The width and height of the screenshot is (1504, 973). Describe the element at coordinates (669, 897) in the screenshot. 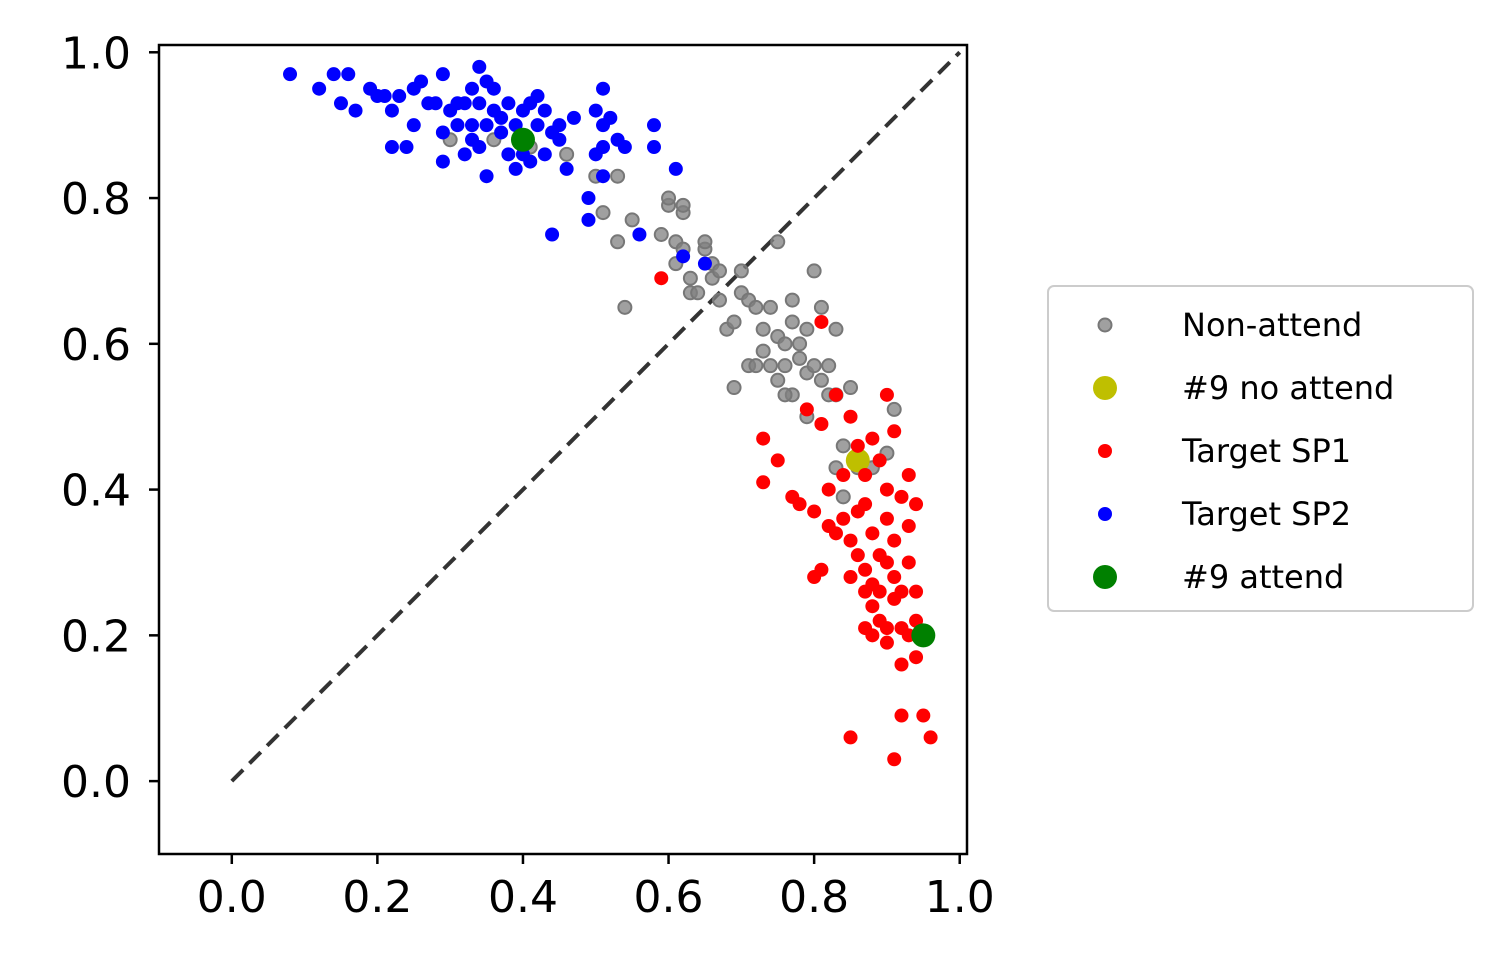

I see `x-tick-label: 0.6` at that location.